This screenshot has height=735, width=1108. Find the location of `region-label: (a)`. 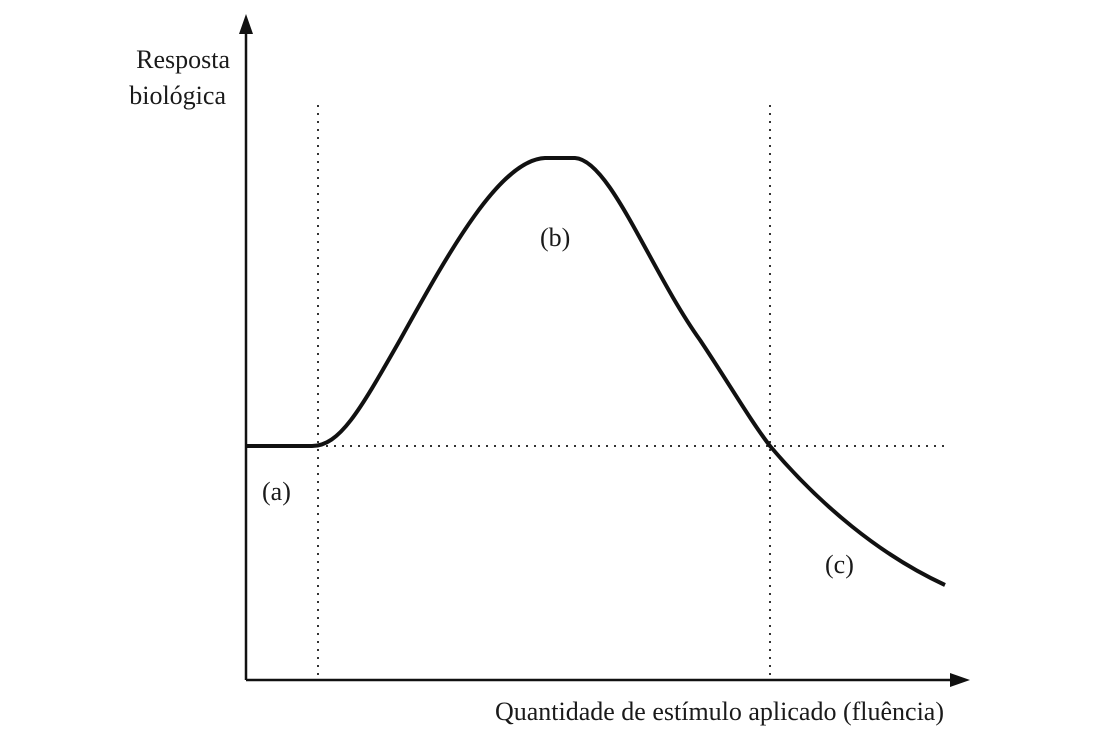

region-label: (a) is located at coordinates (276, 491).